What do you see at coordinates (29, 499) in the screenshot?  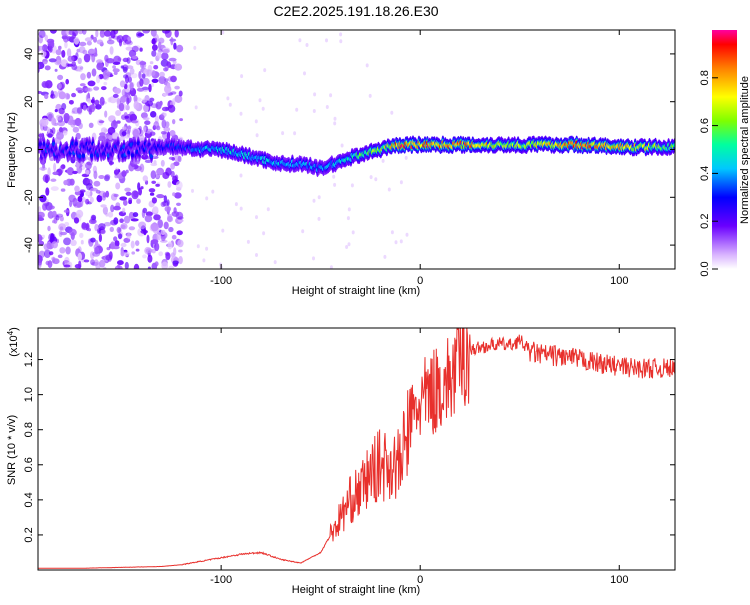 I see `y-tick-label: 0.4` at bounding box center [29, 499].